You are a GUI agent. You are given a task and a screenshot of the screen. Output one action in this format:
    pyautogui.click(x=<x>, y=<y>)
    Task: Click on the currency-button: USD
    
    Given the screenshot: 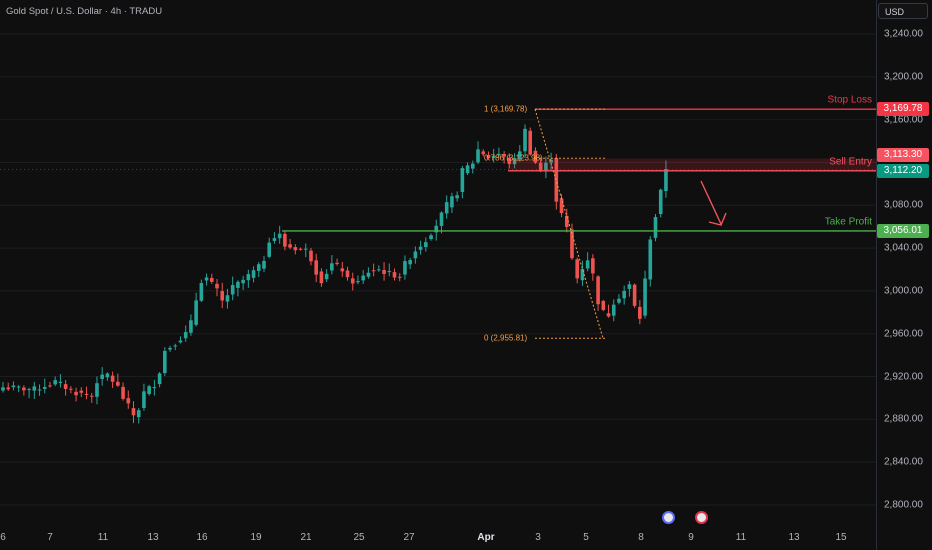 What is the action you would take?
    pyautogui.click(x=903, y=11)
    